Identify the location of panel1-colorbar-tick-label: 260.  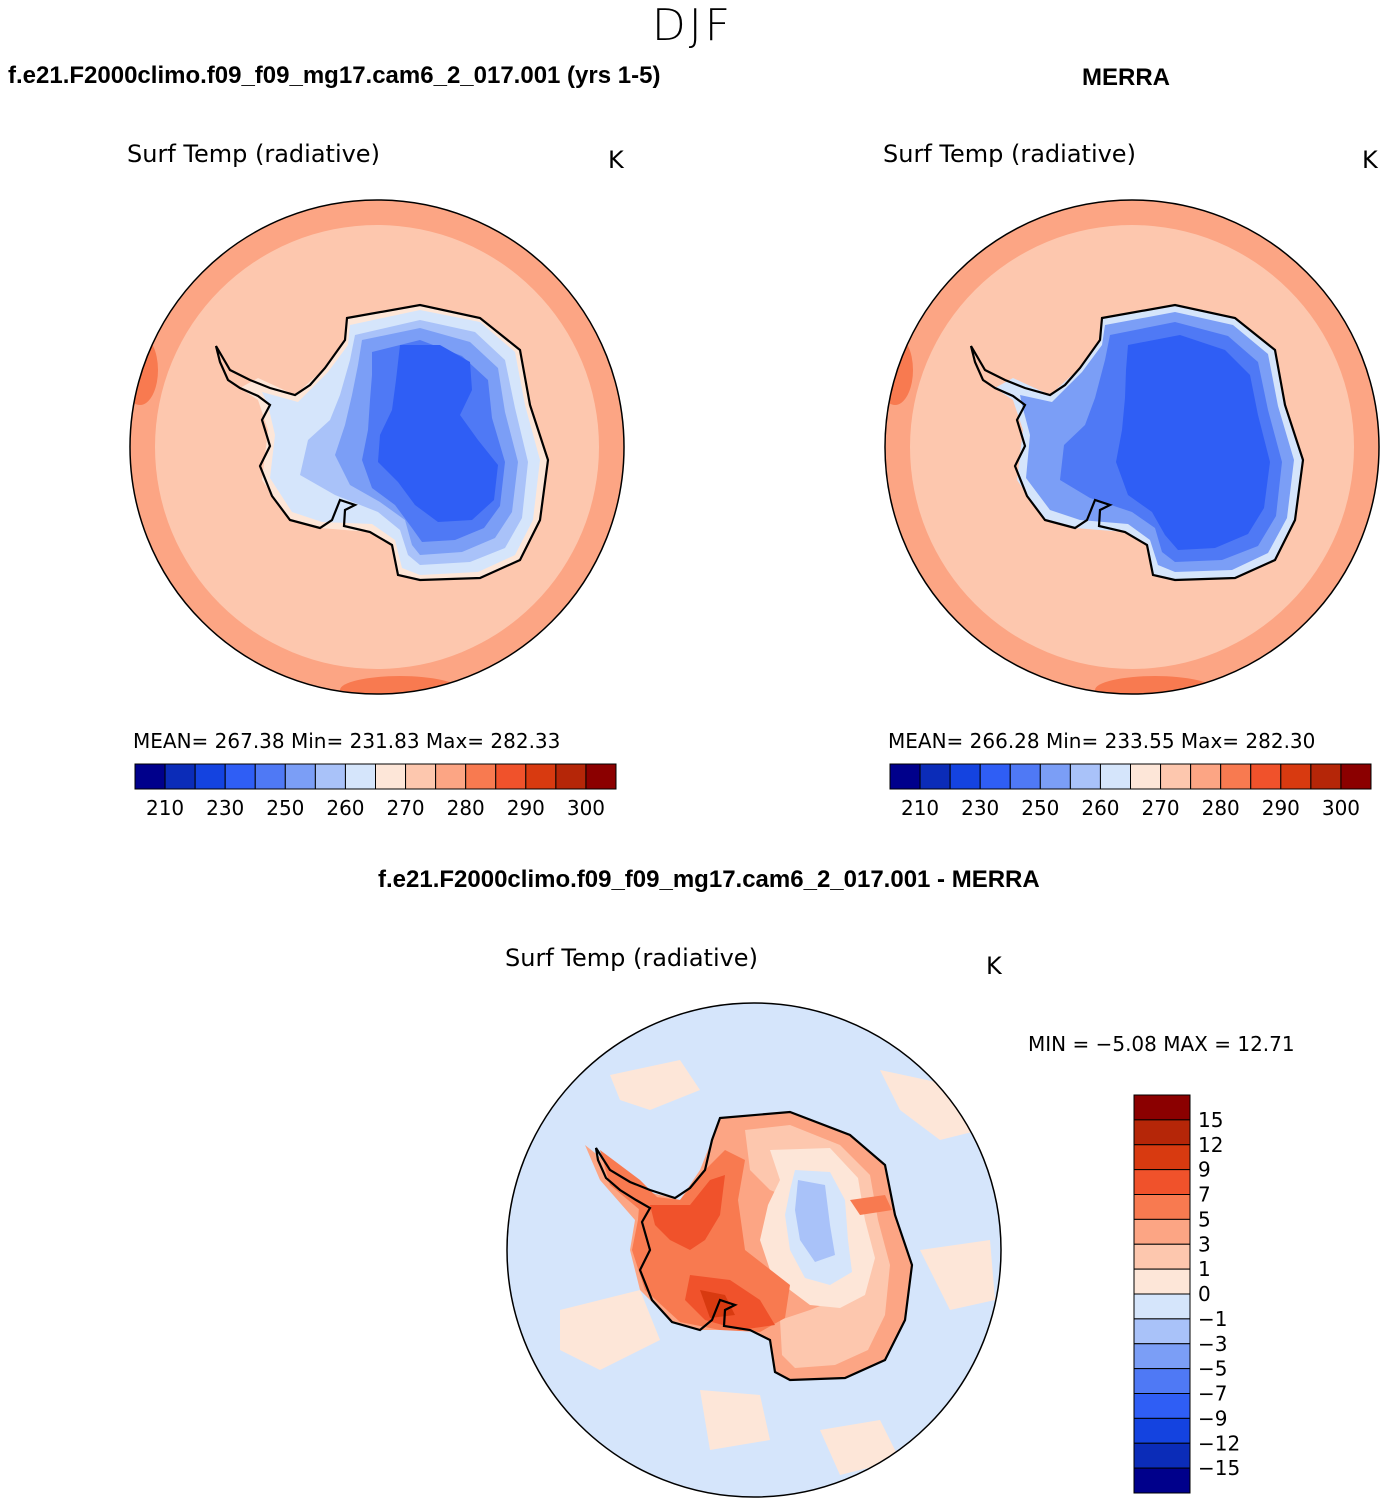
(345, 808).